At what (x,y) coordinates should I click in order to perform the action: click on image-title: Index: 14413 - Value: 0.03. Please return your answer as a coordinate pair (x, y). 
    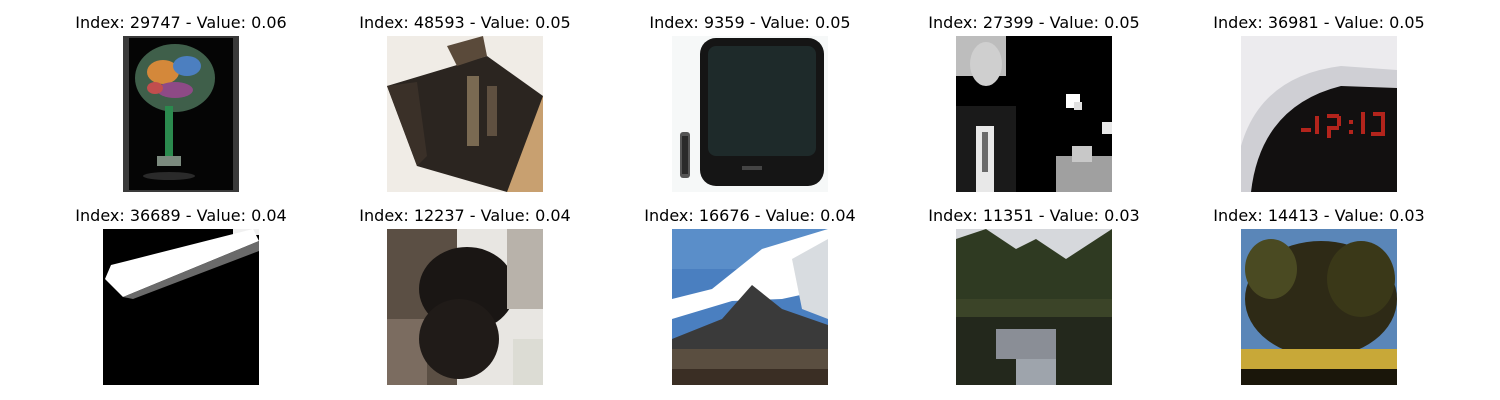
    Looking at the image, I should click on (1319, 215).